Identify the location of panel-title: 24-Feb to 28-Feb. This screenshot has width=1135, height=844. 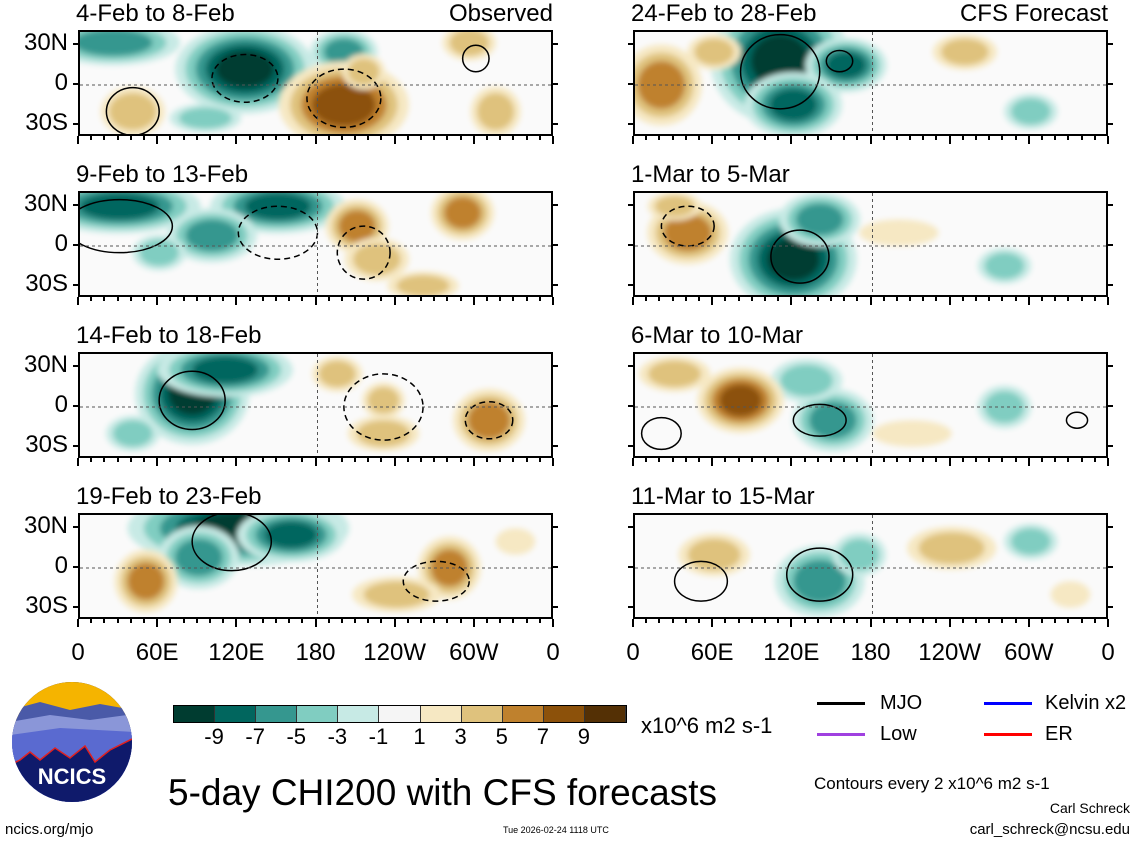
(724, 13).